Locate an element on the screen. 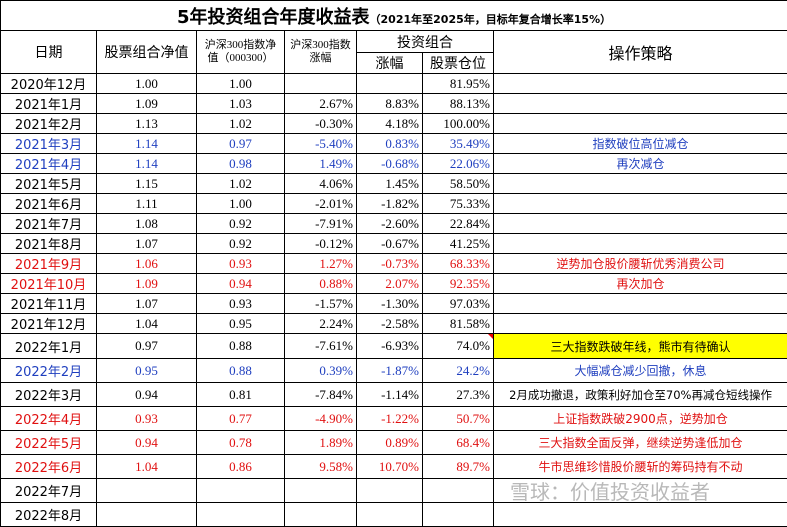 The image size is (787, 527). value-cell: 8.83% is located at coordinates (390, 104).